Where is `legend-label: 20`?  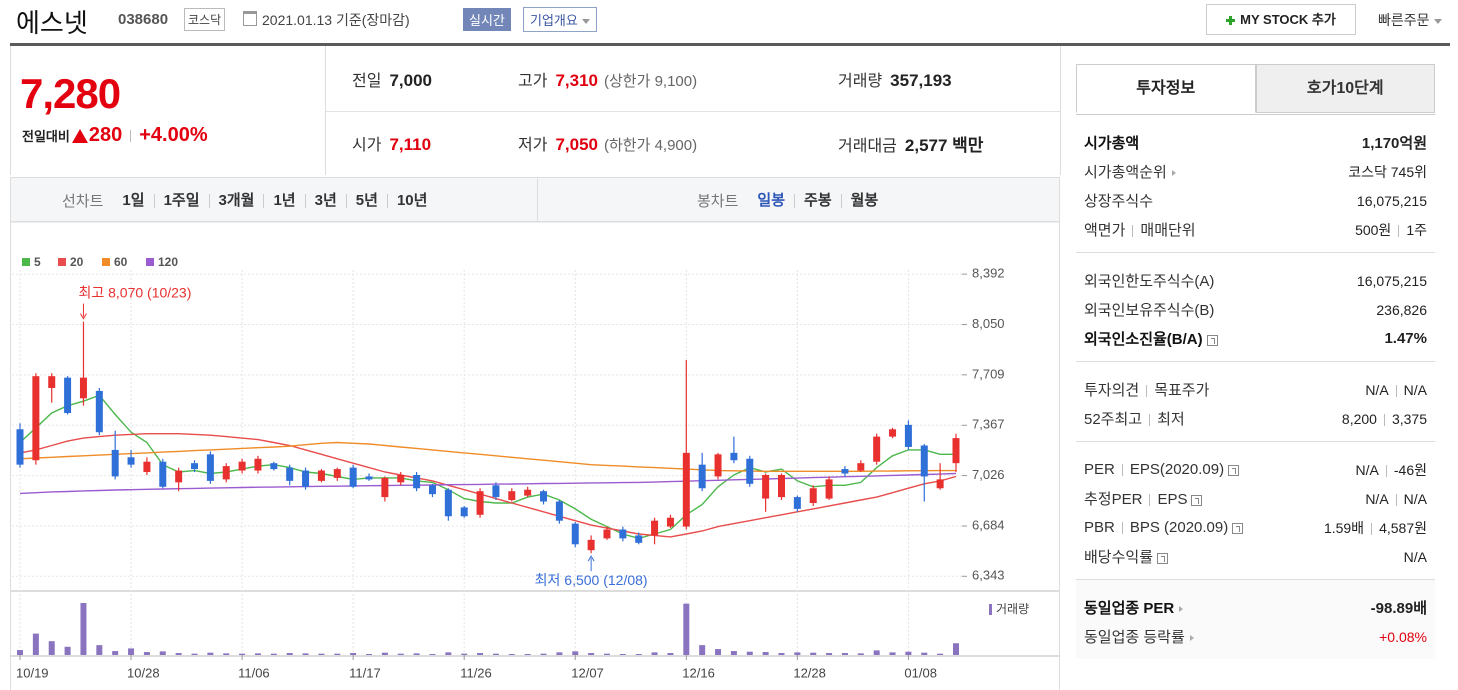
legend-label: 20 is located at coordinates (77, 262).